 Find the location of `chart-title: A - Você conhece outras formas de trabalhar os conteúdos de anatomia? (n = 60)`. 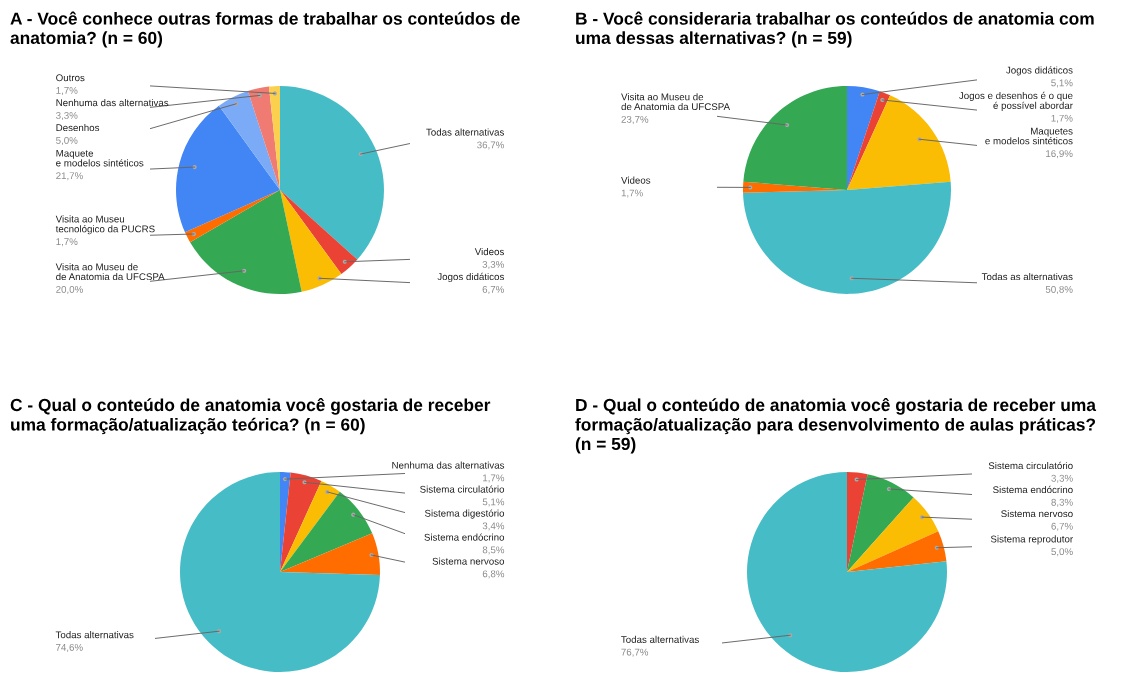

chart-title: A - Você conhece outras formas de trabalhar os conteúdos de anatomia? (n = 60) is located at coordinates (265, 29).